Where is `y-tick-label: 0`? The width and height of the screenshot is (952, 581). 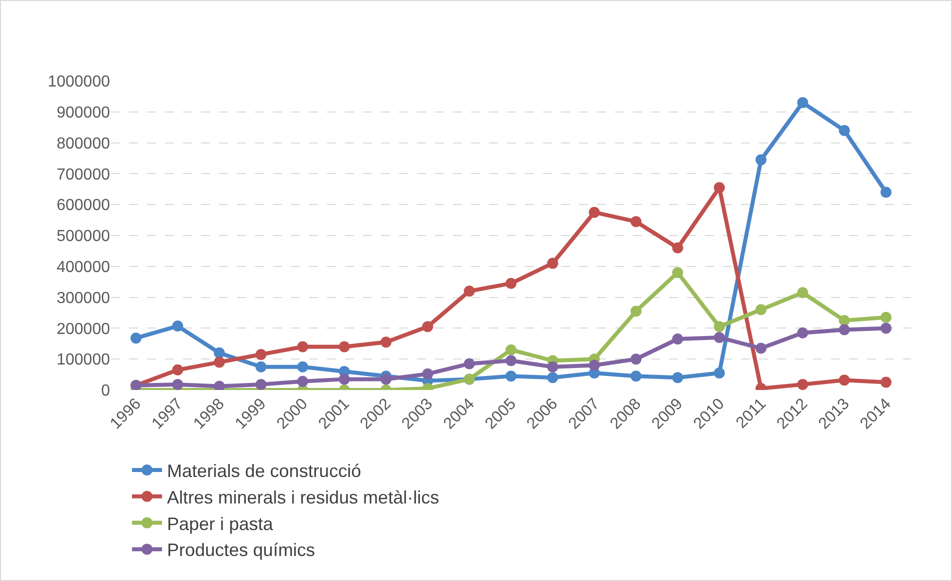 y-tick-label: 0 is located at coordinates (105, 391).